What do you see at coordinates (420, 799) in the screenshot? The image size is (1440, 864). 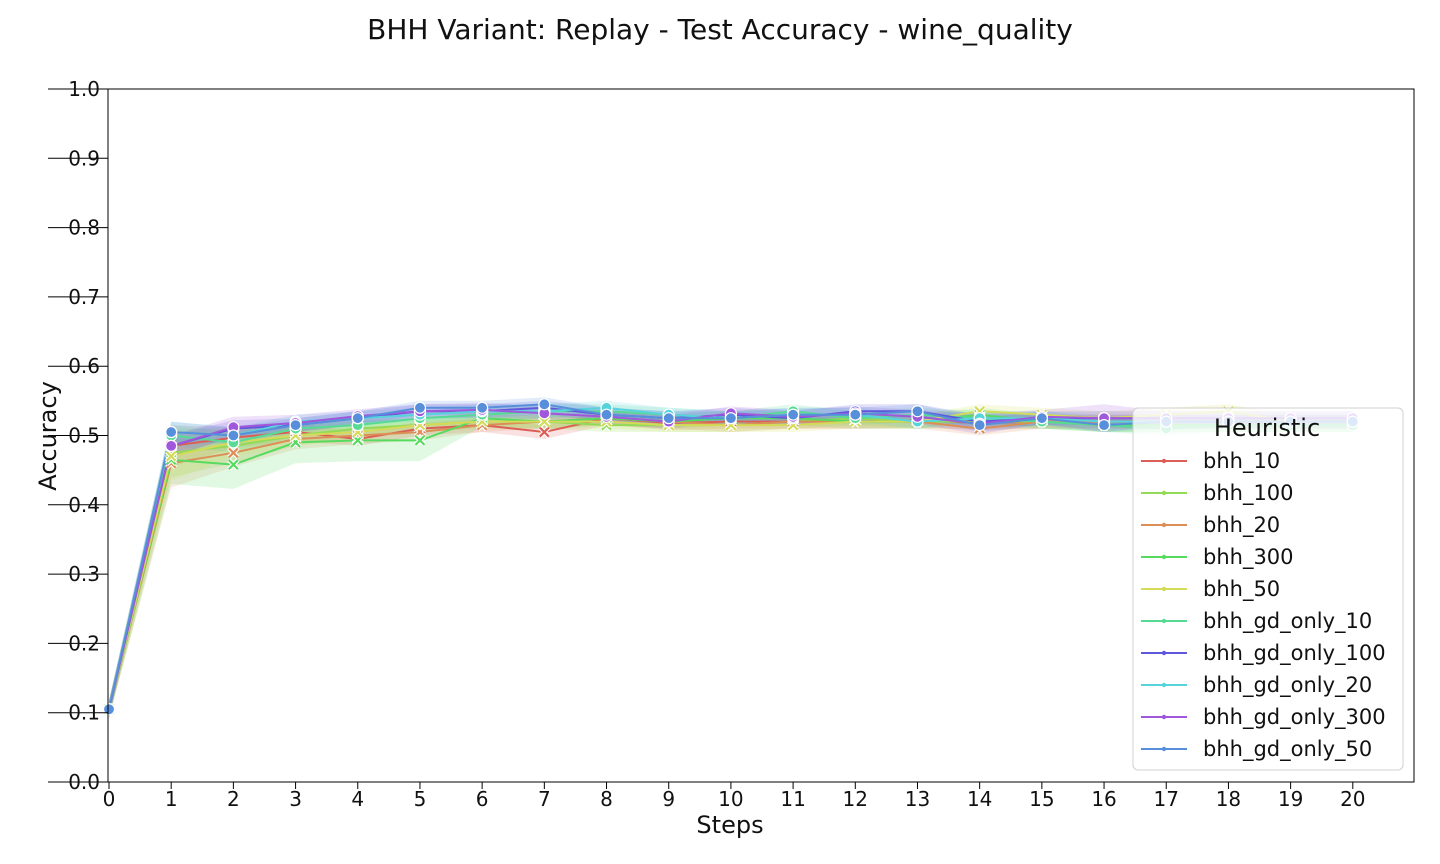 I see `x-tick-label: 5` at bounding box center [420, 799].